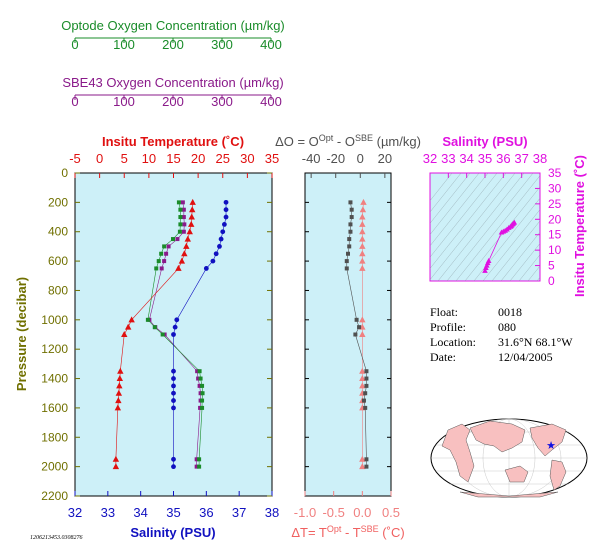  Describe the element at coordinates (535, 342) in the screenshot. I see `info-location-value: 31.6°N 68.1°W` at that location.